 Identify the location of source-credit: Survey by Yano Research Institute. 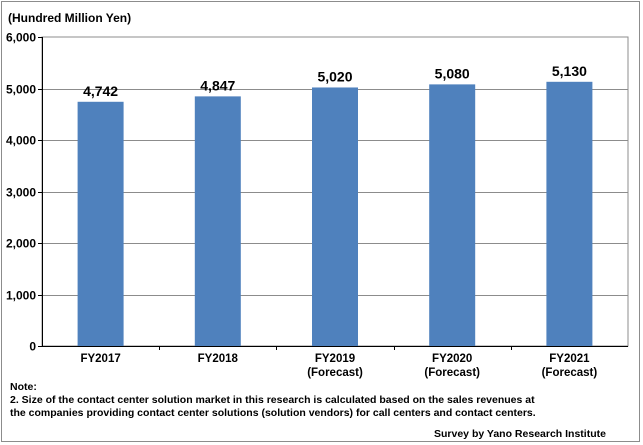
(520, 434).